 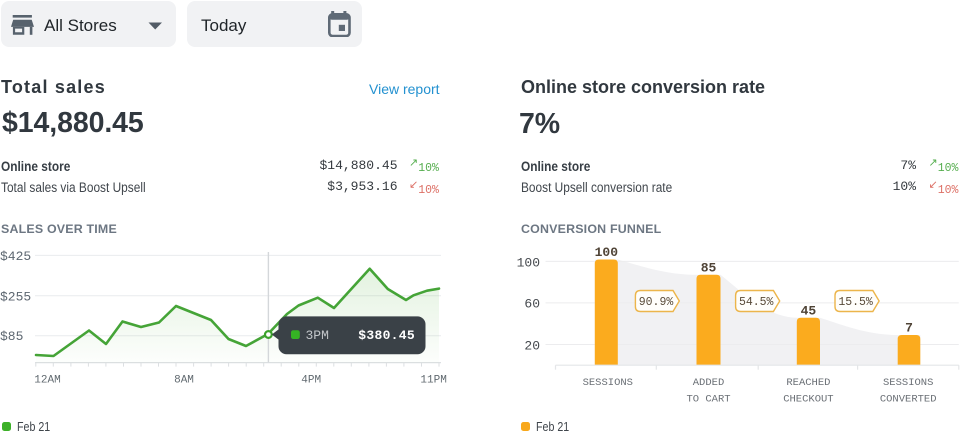 I want to click on svg-text: 90.9%, so click(x=656, y=302).